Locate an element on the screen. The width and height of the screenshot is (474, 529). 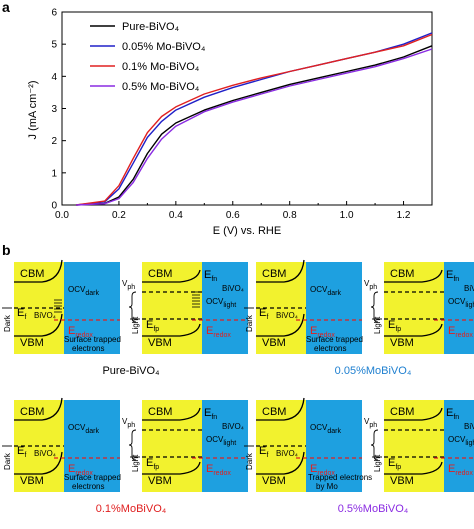
legend-label: 0.05% Mo-BiVO₄ is located at coordinates (164, 47).